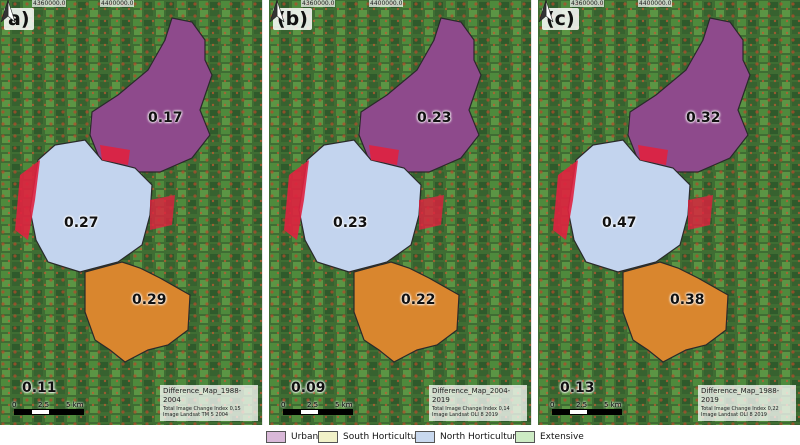 The height and width of the screenshot is (445, 800). Describe the element at coordinates (619, 223) in the screenshot. I see `north-horticulture-index-value: 0.47` at that location.